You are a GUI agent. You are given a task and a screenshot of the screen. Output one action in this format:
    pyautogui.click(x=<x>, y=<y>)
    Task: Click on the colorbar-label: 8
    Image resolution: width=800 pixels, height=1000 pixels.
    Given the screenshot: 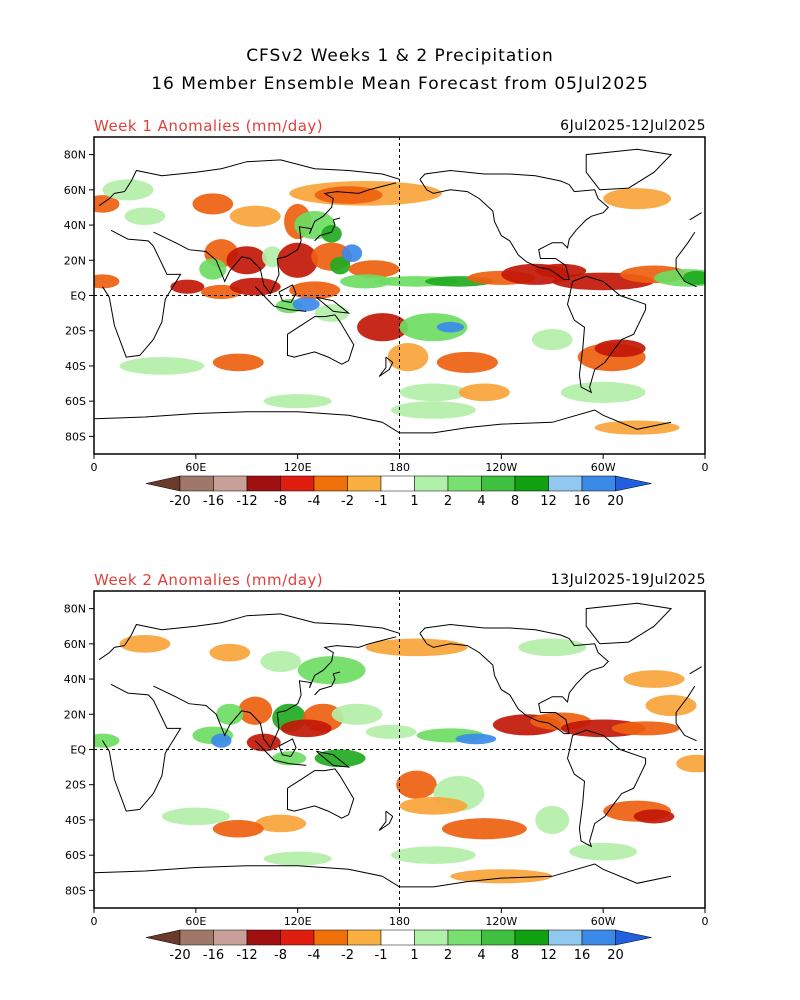 What is the action you would take?
    pyautogui.click(x=515, y=501)
    